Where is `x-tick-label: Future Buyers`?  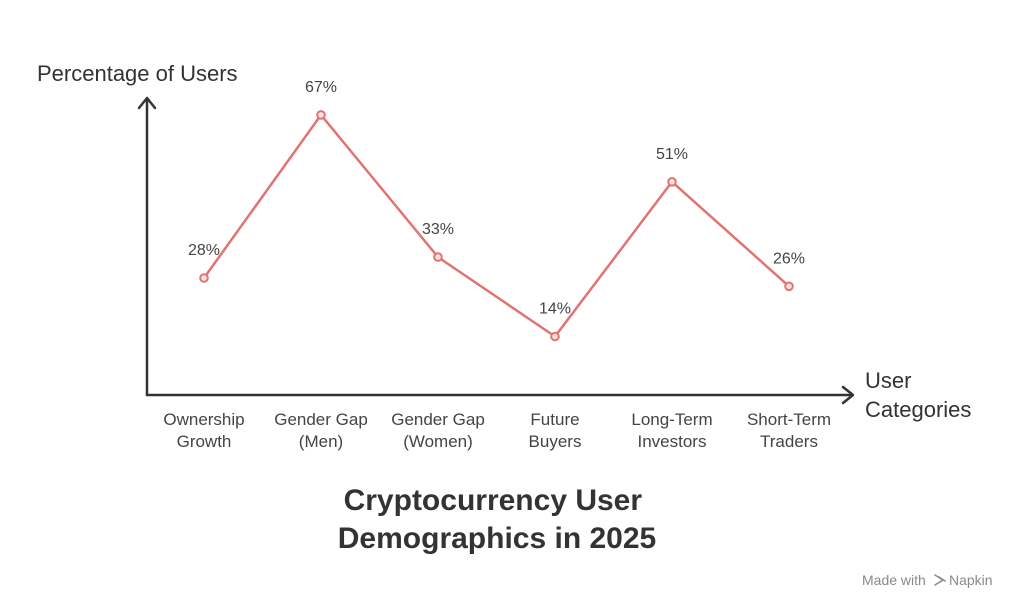
x-tick-label: Future Buyers is located at coordinates (555, 430).